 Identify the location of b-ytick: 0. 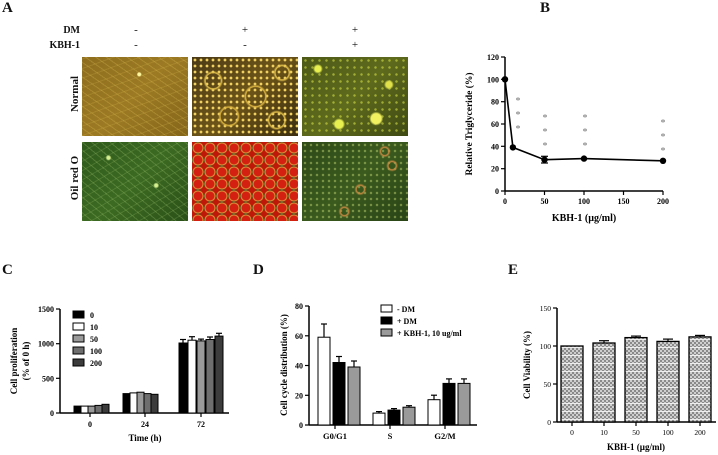
(497, 191).